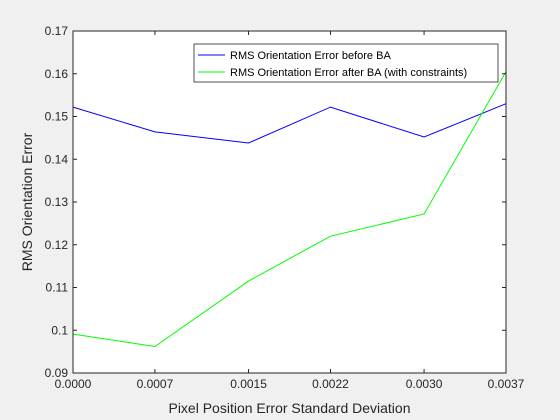  What do you see at coordinates (289, 408) in the screenshot?
I see `x-axis-label: Pixel Position Error Standard Deviation` at bounding box center [289, 408].